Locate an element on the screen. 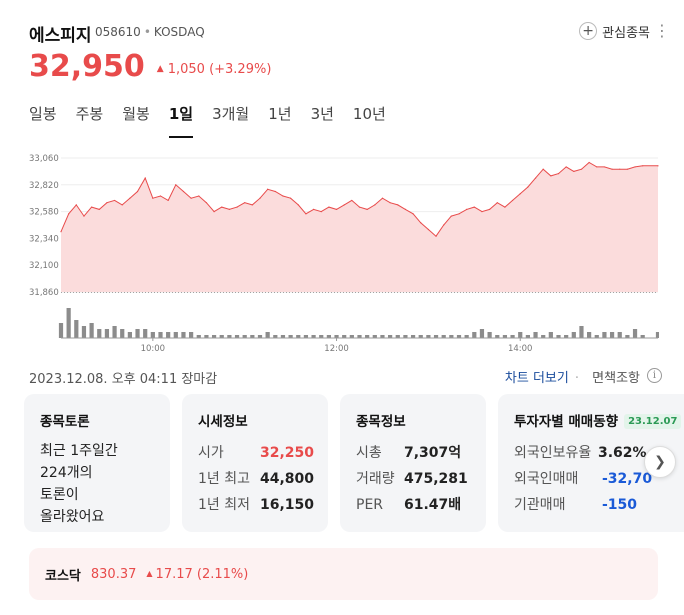  tab-period: 3년 is located at coordinates (322, 114).